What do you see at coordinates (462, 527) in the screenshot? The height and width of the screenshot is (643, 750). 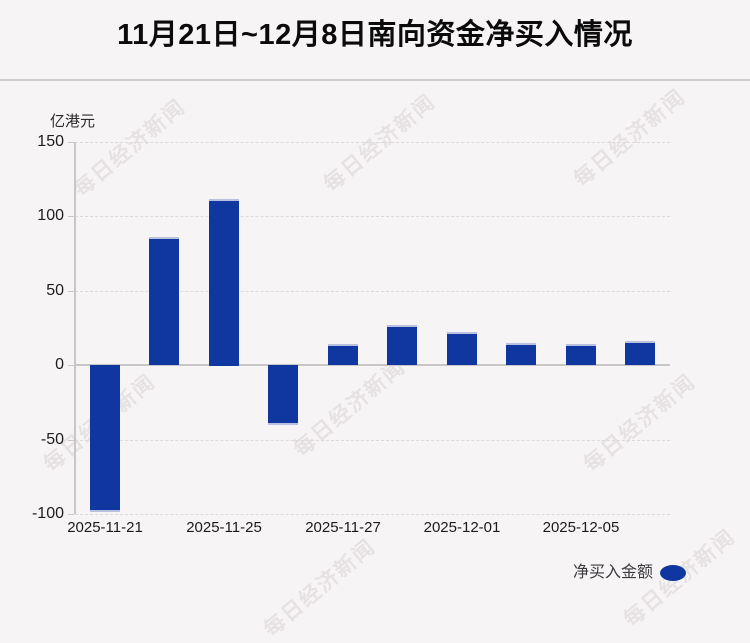 I see `x-tick-label: 2025-12-01` at bounding box center [462, 527].